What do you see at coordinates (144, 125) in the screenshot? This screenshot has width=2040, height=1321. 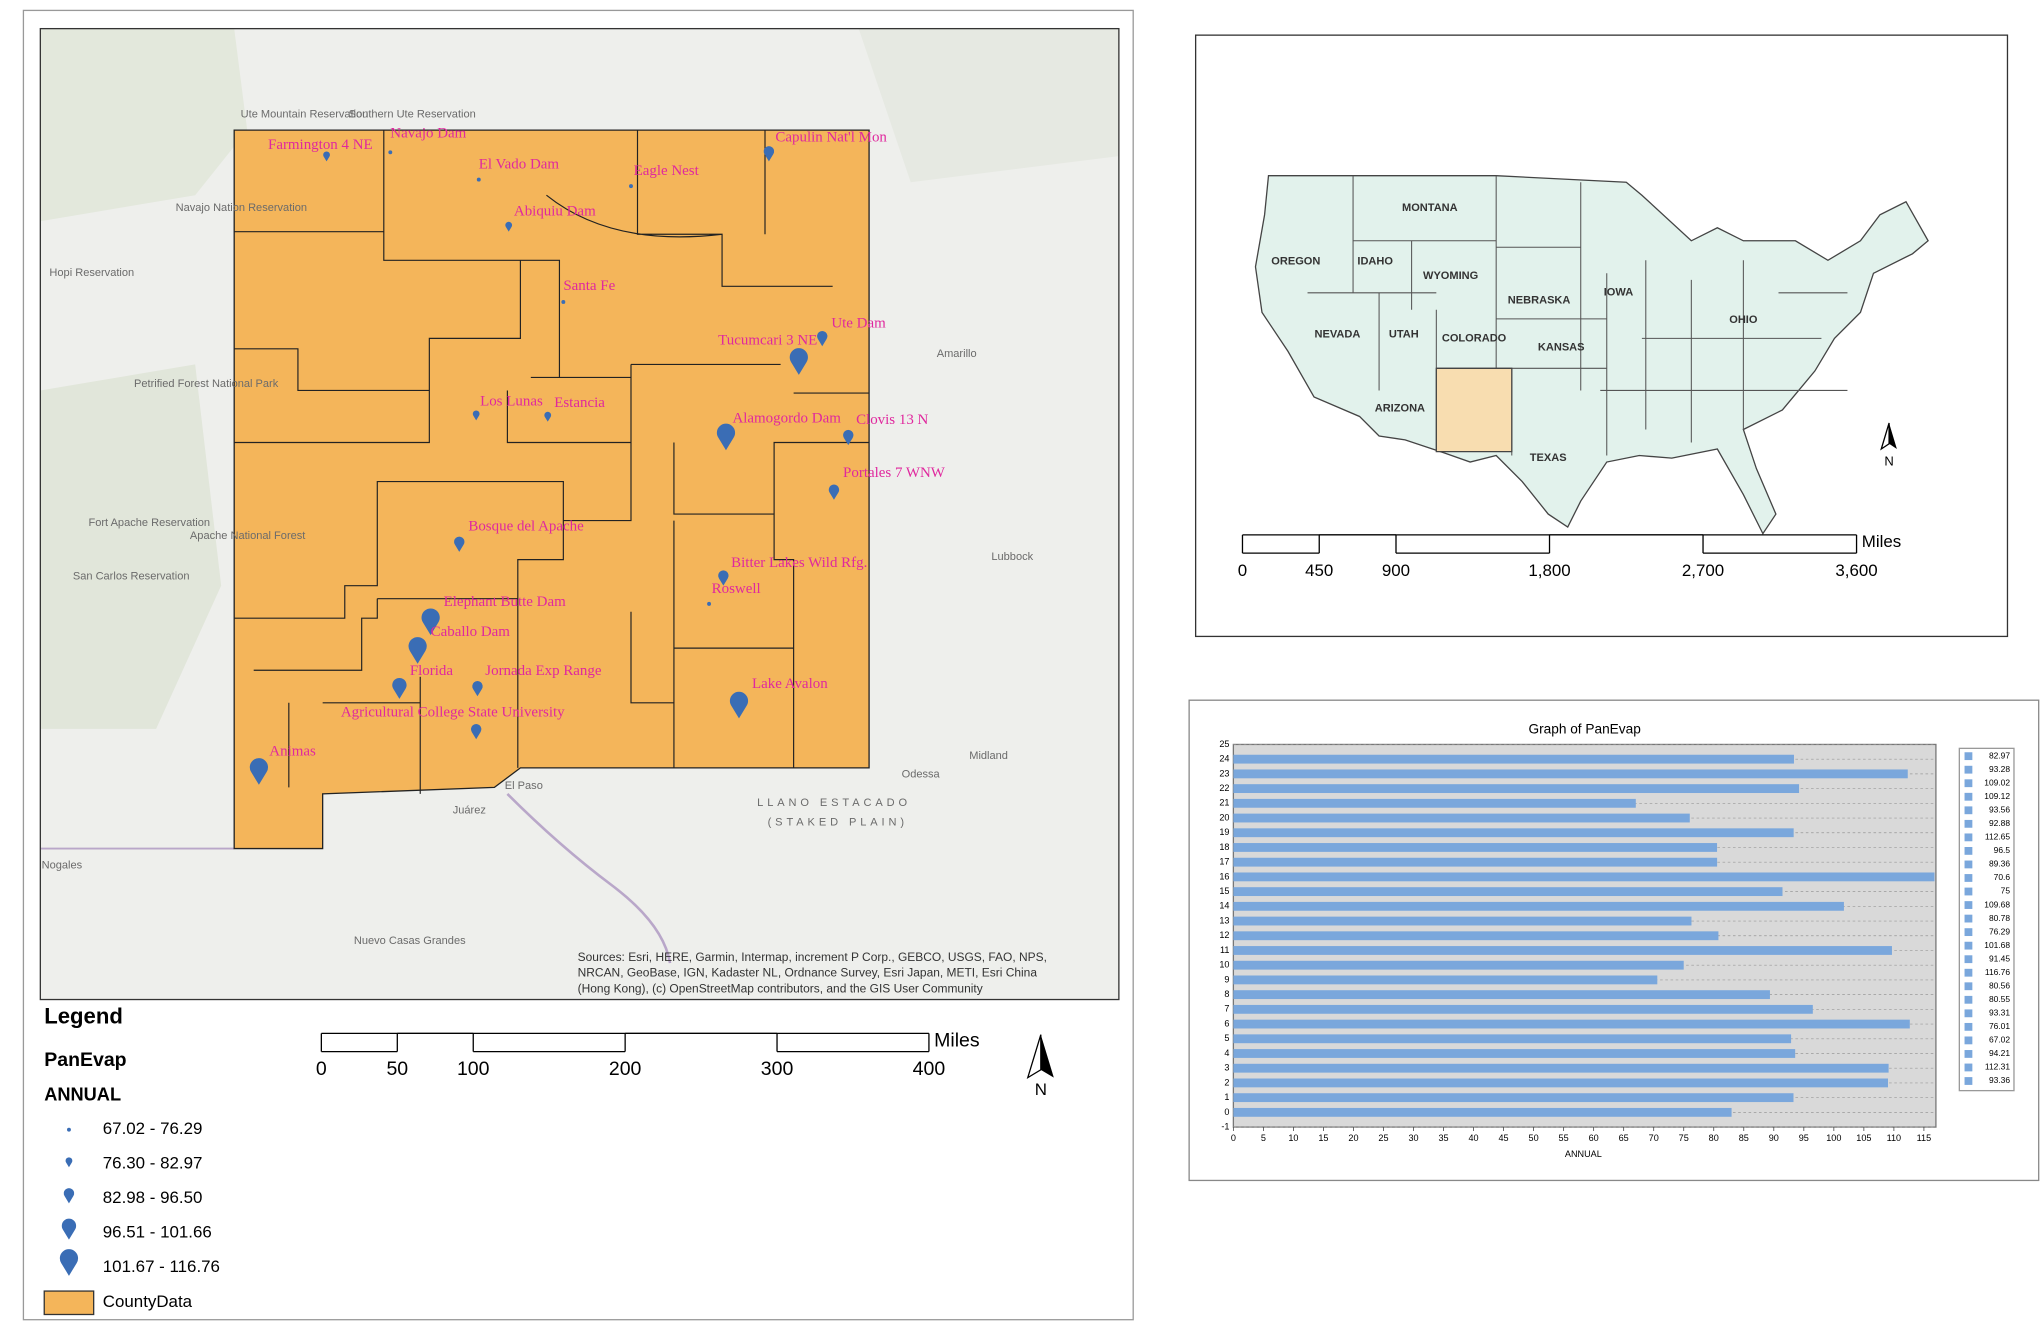 I see `terrain` at bounding box center [144, 125].